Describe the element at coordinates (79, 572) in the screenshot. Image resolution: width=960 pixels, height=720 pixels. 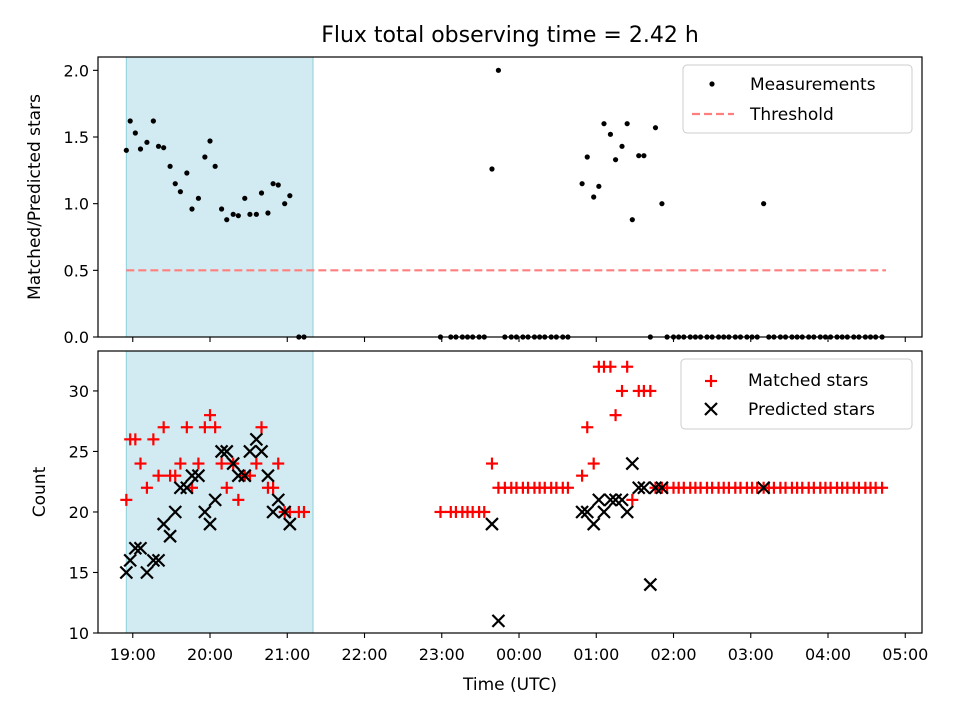
I see `bottom-ytick-label: 15` at that location.